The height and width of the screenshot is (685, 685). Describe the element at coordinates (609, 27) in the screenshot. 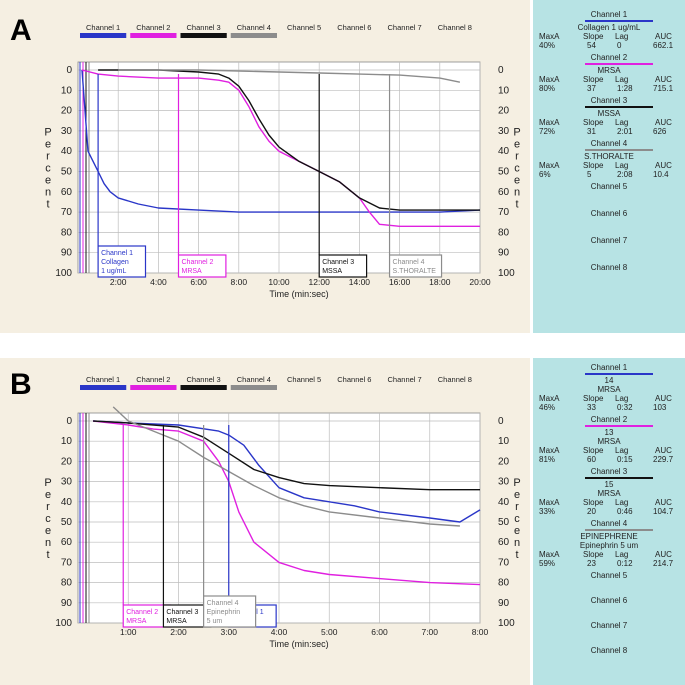

I see `sidebar-agonist: Collagen 1 ug/mL` at that location.